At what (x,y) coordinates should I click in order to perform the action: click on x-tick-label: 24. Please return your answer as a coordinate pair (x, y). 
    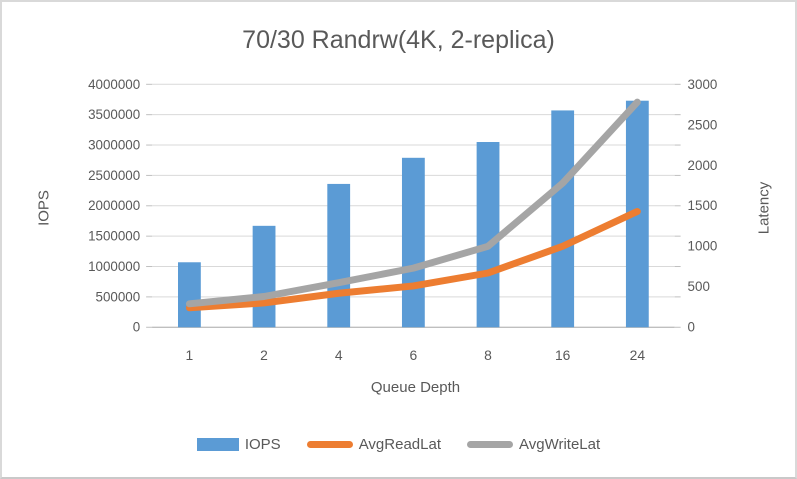
    Looking at the image, I should click on (638, 355).